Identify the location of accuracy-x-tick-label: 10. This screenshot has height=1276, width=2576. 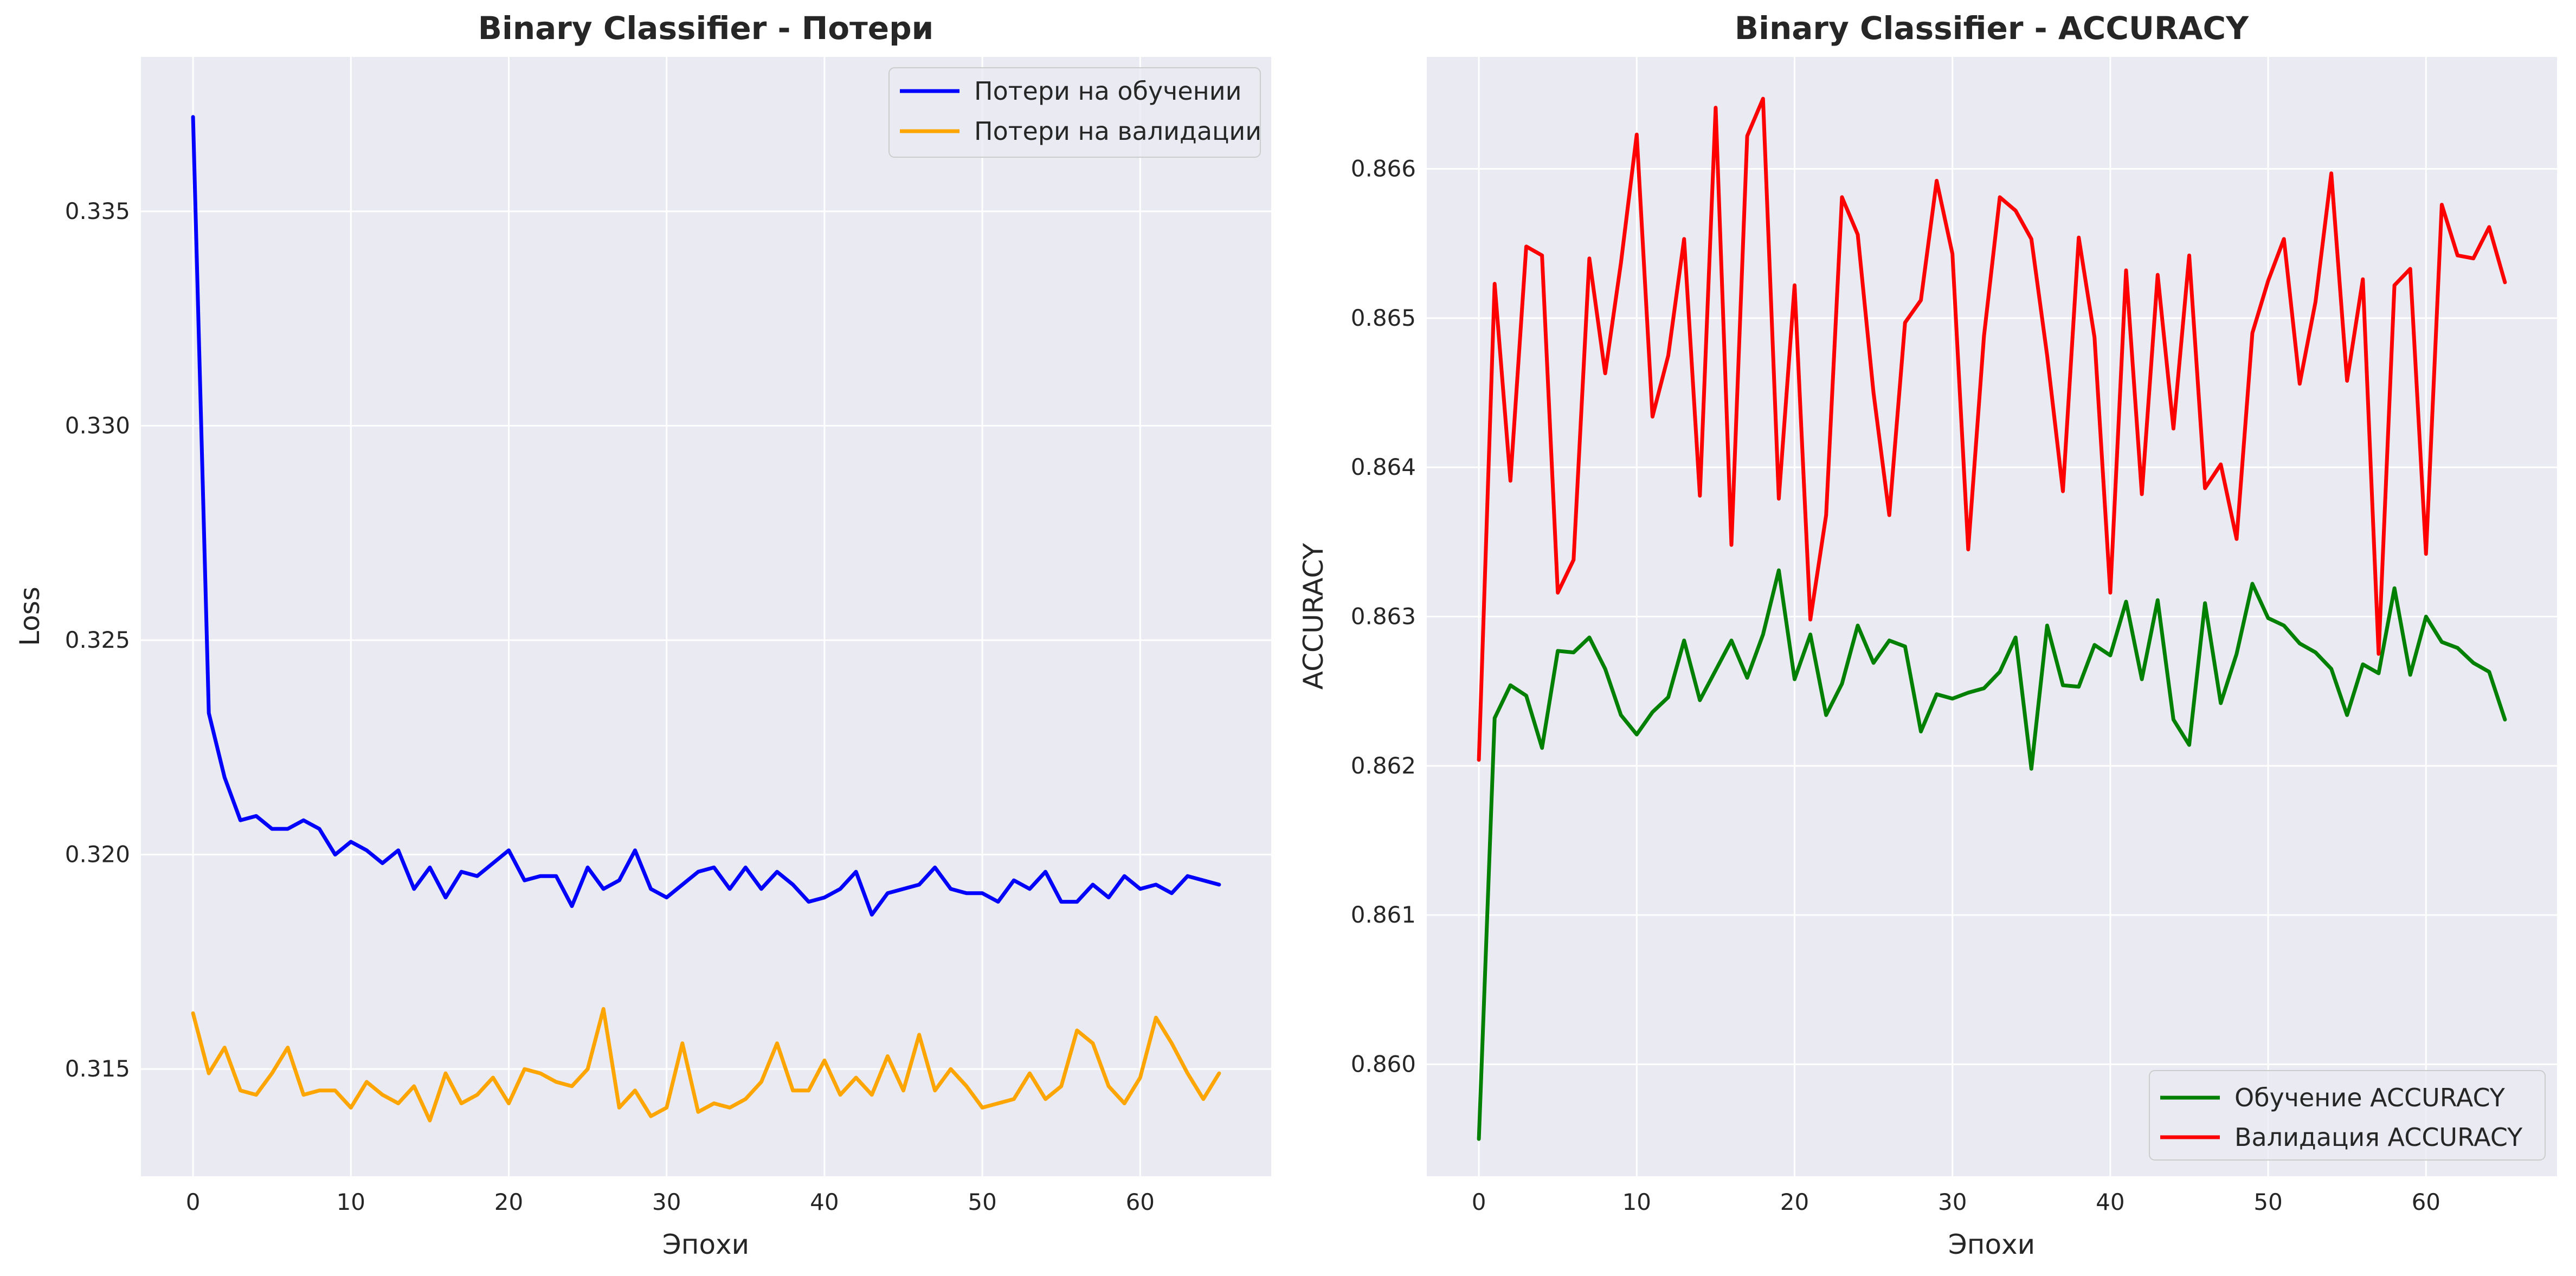
(1636, 1202).